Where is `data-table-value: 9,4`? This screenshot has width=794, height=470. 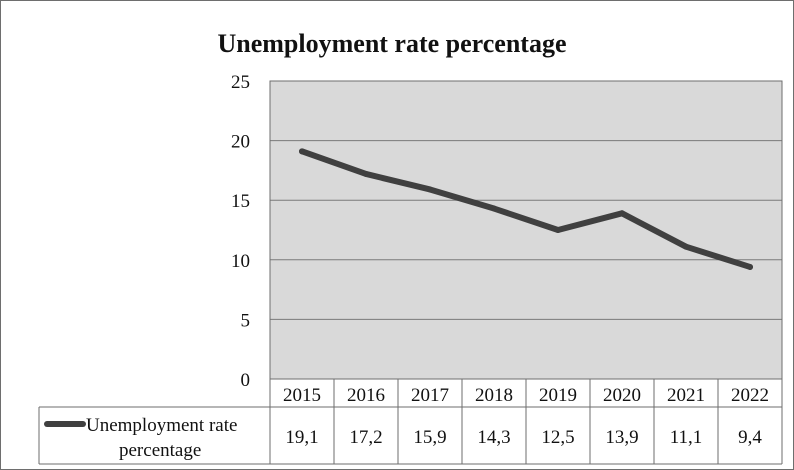
data-table-value: 9,4 is located at coordinates (750, 437).